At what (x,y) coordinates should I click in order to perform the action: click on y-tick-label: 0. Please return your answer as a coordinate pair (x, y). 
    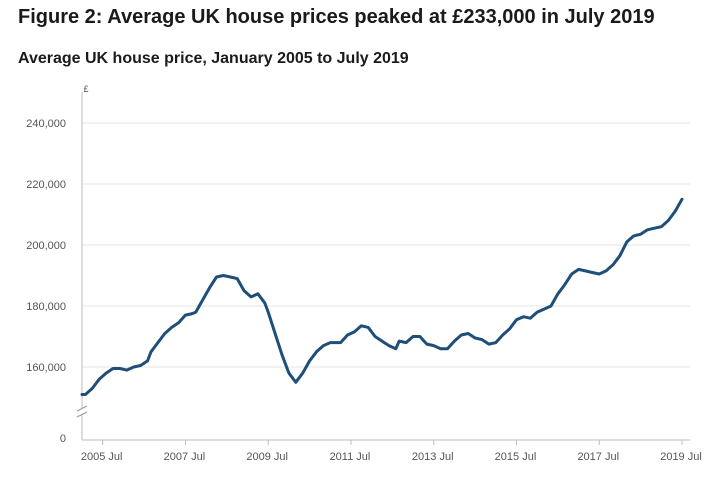
    Looking at the image, I should click on (63, 439).